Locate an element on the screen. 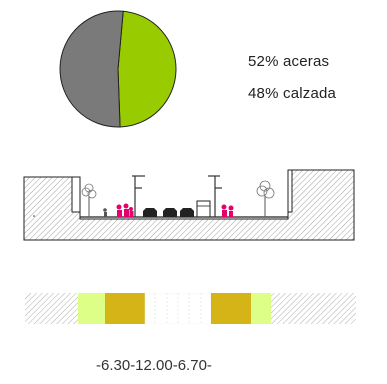 This screenshot has width=387, height=384. plan-parking-right is located at coordinates (231, 308).